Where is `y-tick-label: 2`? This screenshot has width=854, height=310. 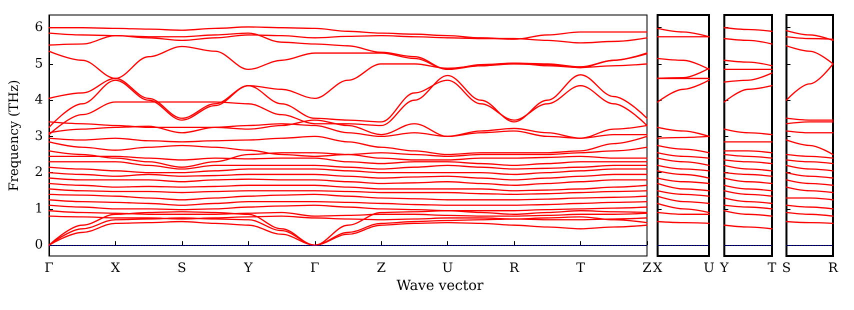
y-tick-label: 2 is located at coordinates (38, 172).